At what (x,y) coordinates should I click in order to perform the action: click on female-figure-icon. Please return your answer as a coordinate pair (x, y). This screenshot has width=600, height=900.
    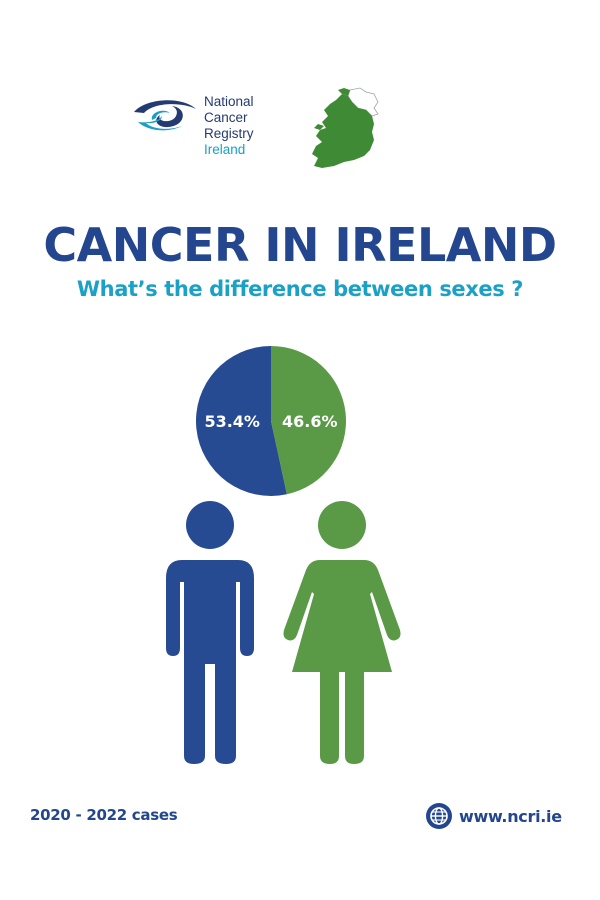
    Looking at the image, I should click on (342, 632).